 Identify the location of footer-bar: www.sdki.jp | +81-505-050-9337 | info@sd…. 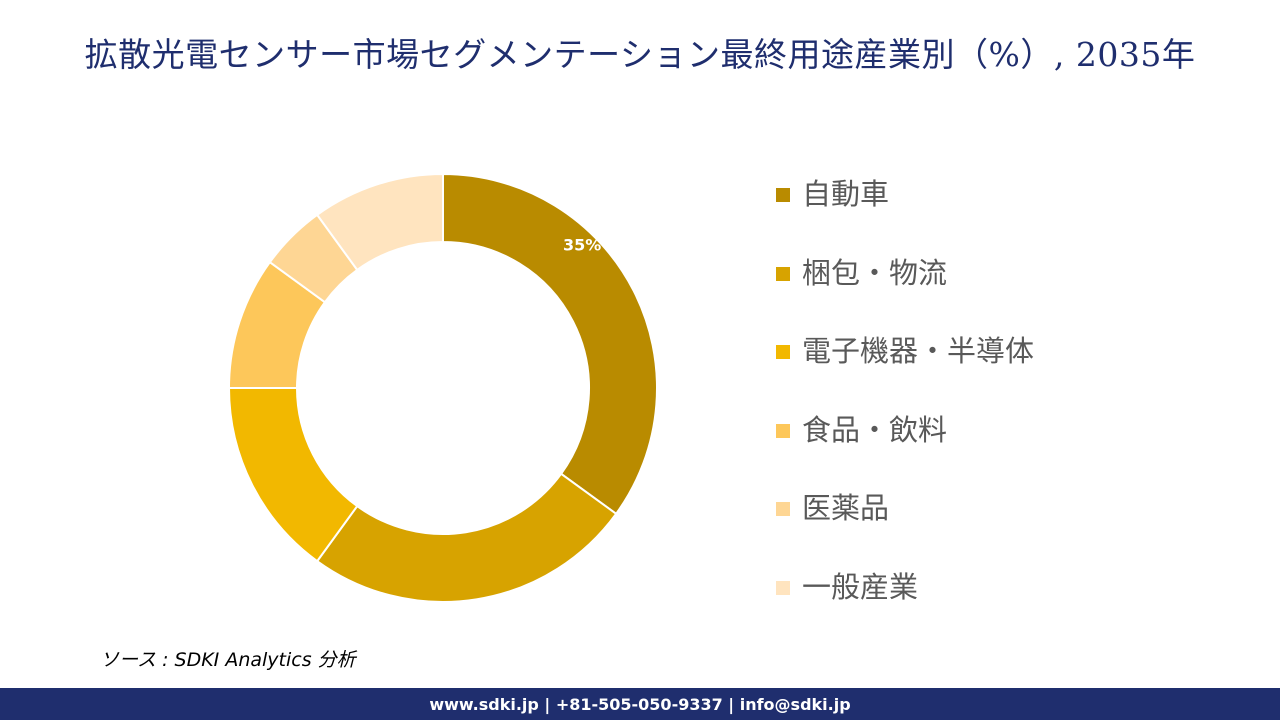
(640, 704).